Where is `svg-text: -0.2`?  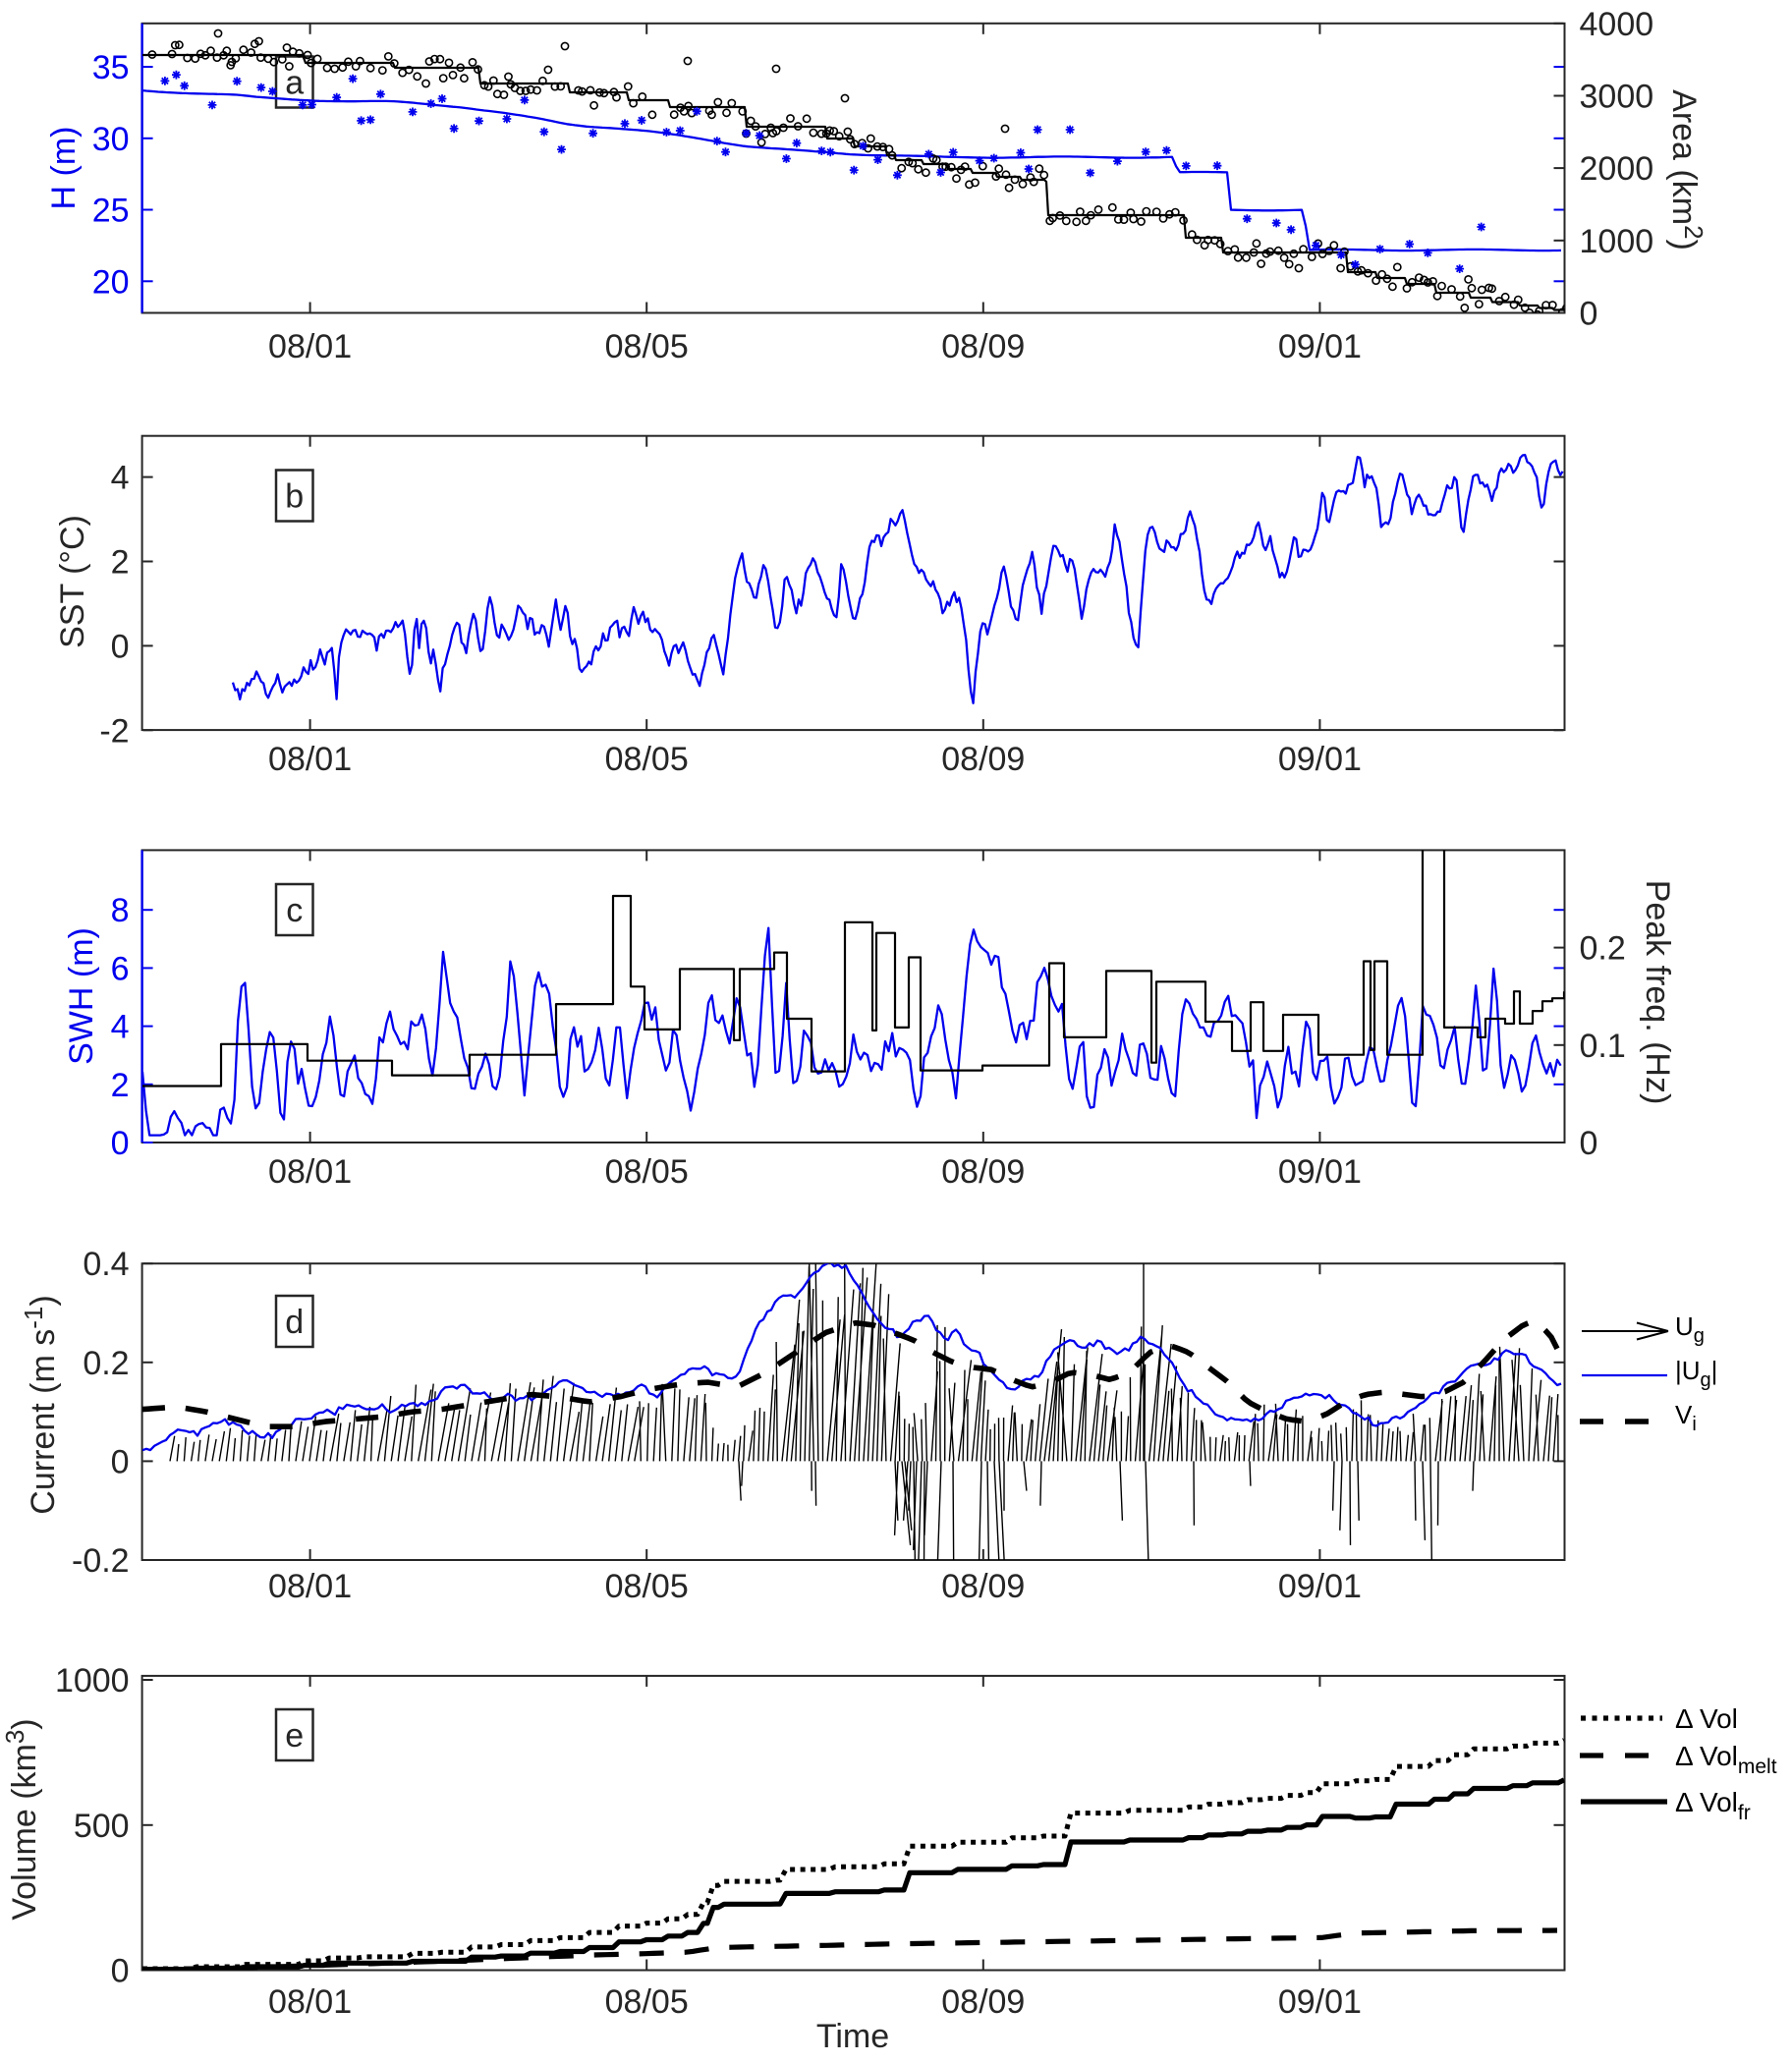 svg-text: -0.2 is located at coordinates (101, 1561).